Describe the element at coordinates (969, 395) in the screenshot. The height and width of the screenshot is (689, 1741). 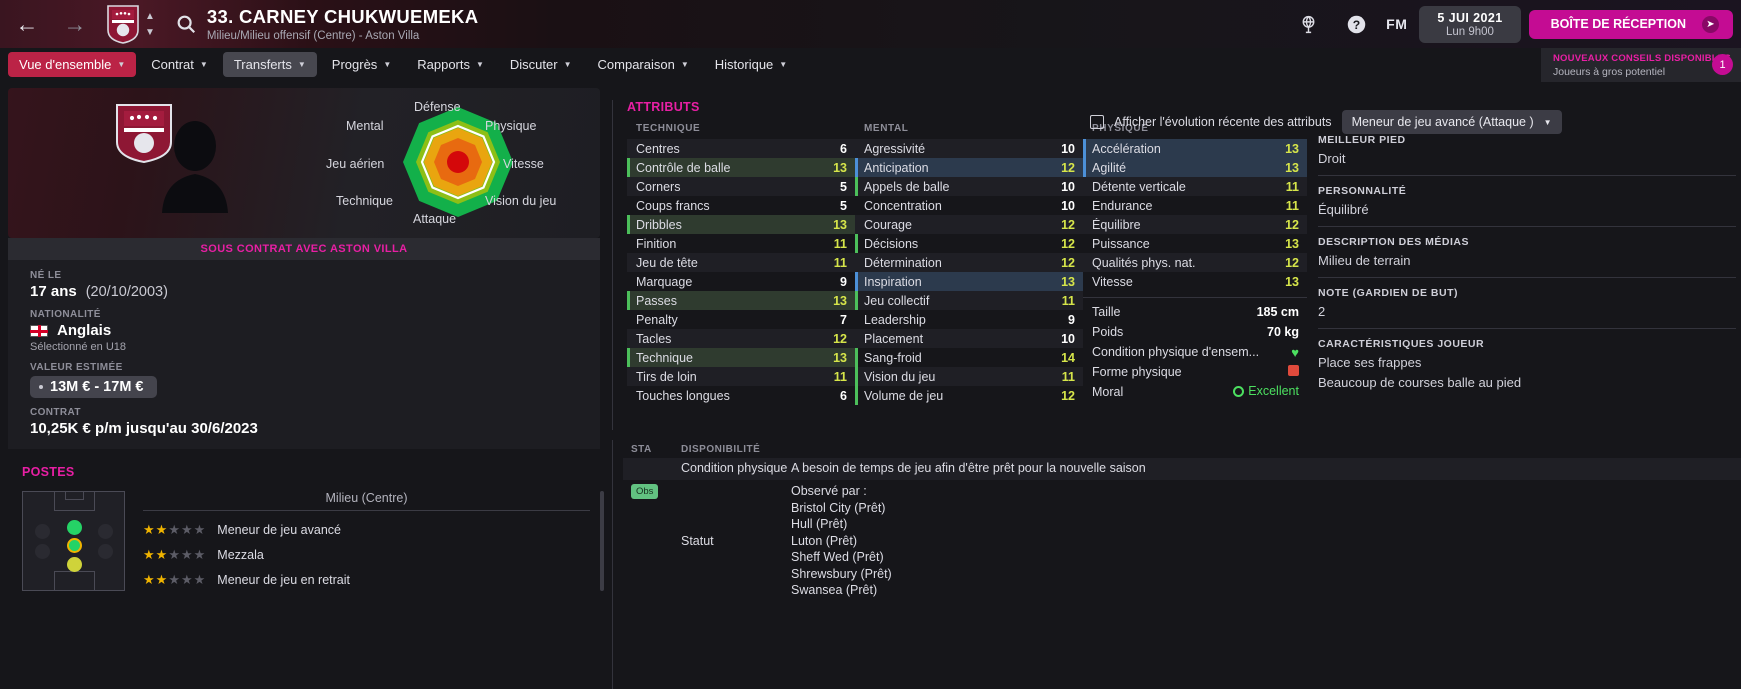
I see `attribute-row: Volume de jeu 12` at that location.